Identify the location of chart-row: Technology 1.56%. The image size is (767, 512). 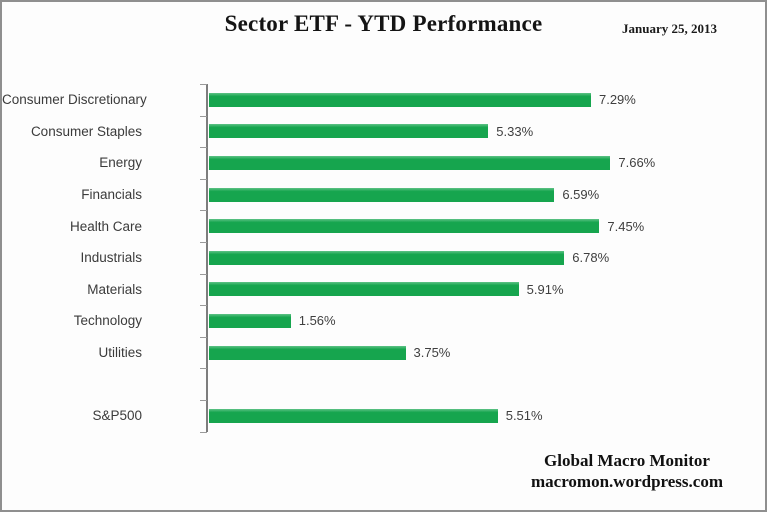
(383, 321).